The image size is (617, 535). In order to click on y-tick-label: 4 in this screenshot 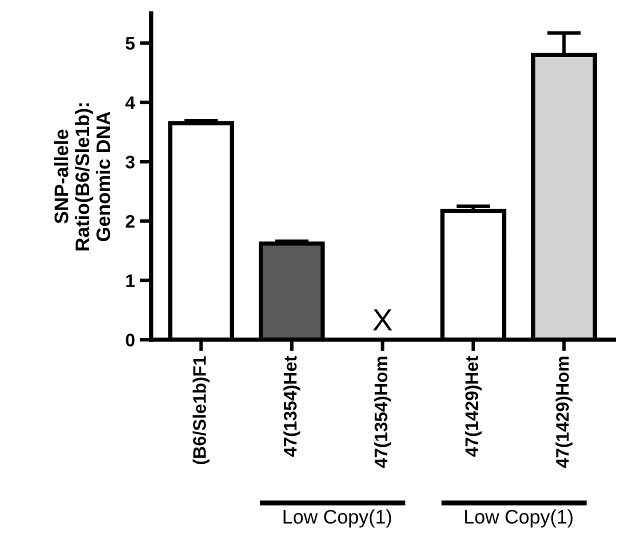, I will do `click(130, 102)`.